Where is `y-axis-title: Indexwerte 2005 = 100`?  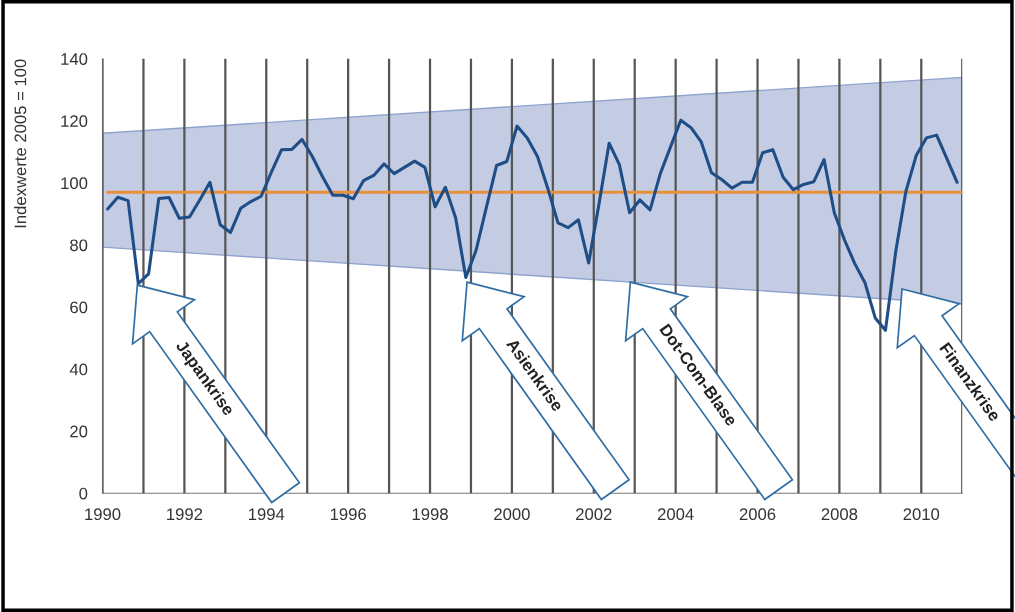
y-axis-title: Indexwerte 2005 = 100 is located at coordinates (20, 143).